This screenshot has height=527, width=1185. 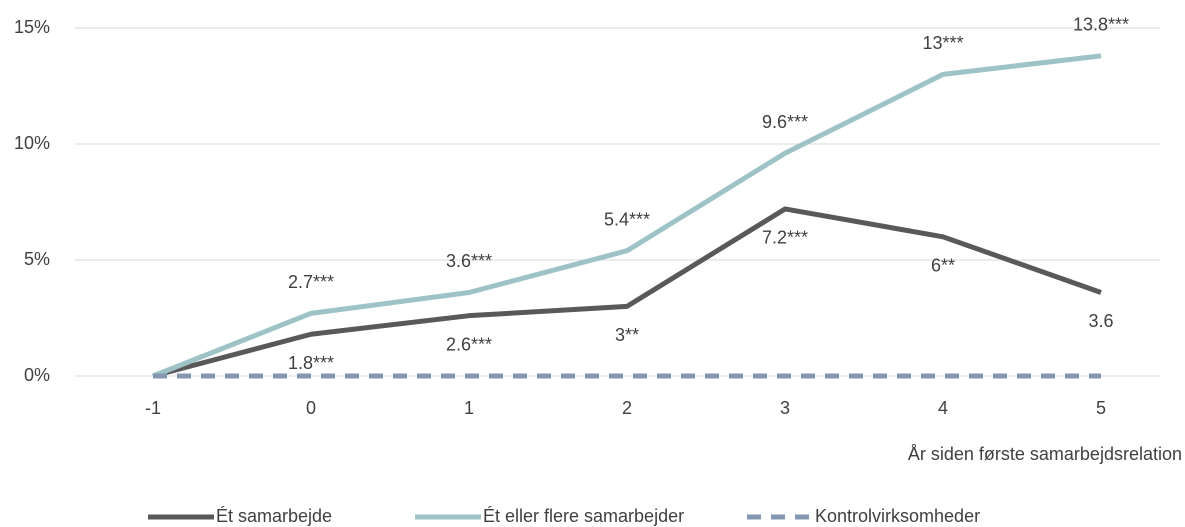 What do you see at coordinates (627, 335) in the screenshot?
I see `data-label: 3**` at bounding box center [627, 335].